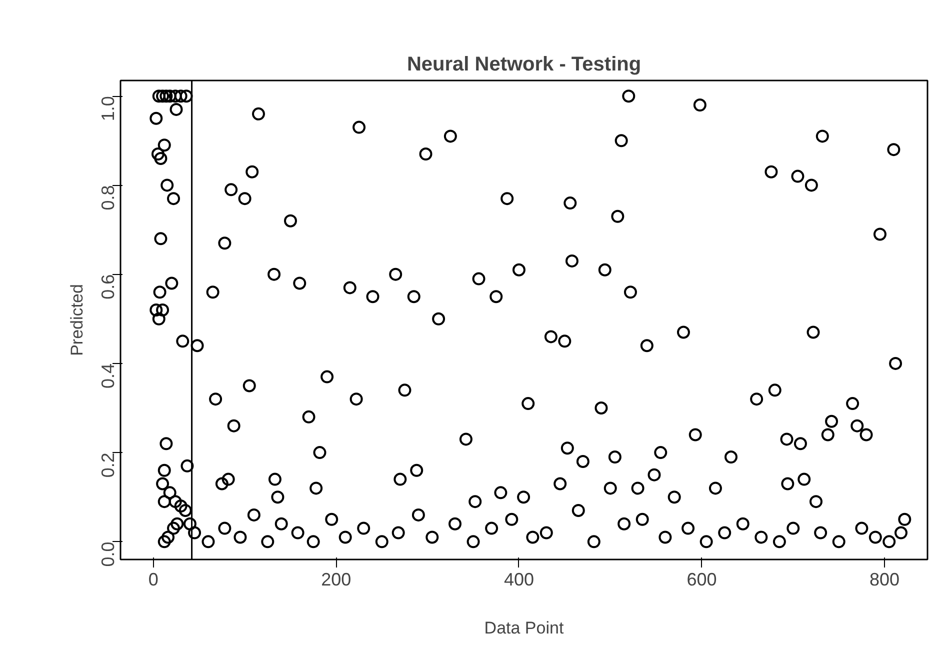 The width and height of the screenshot is (947, 649). Describe the element at coordinates (524, 65) in the screenshot. I see `chart-title: Neural Network - Testing` at that location.